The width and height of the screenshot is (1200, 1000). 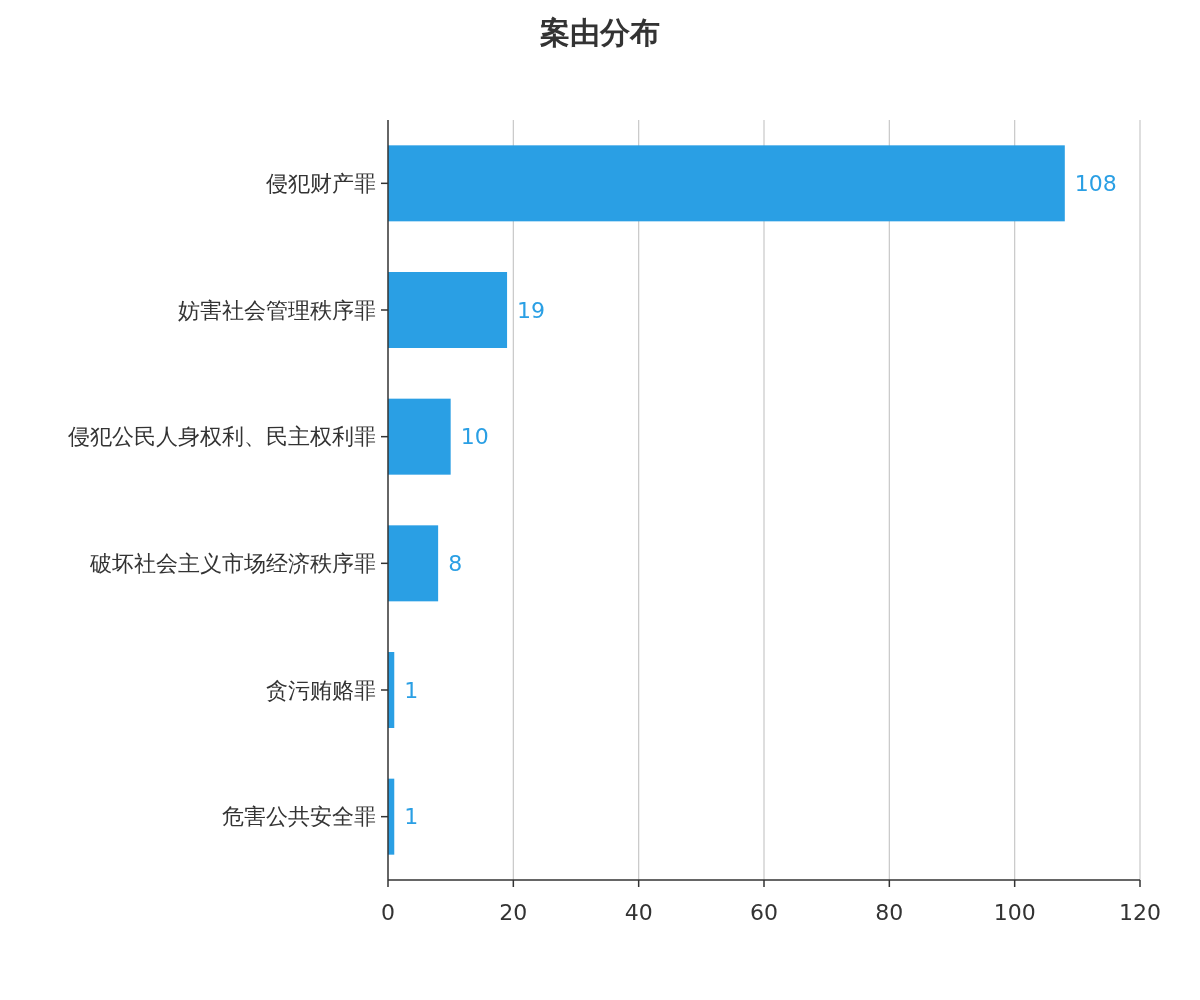 What do you see at coordinates (513, 912) in the screenshot?
I see `x-tick-label: 20` at bounding box center [513, 912].